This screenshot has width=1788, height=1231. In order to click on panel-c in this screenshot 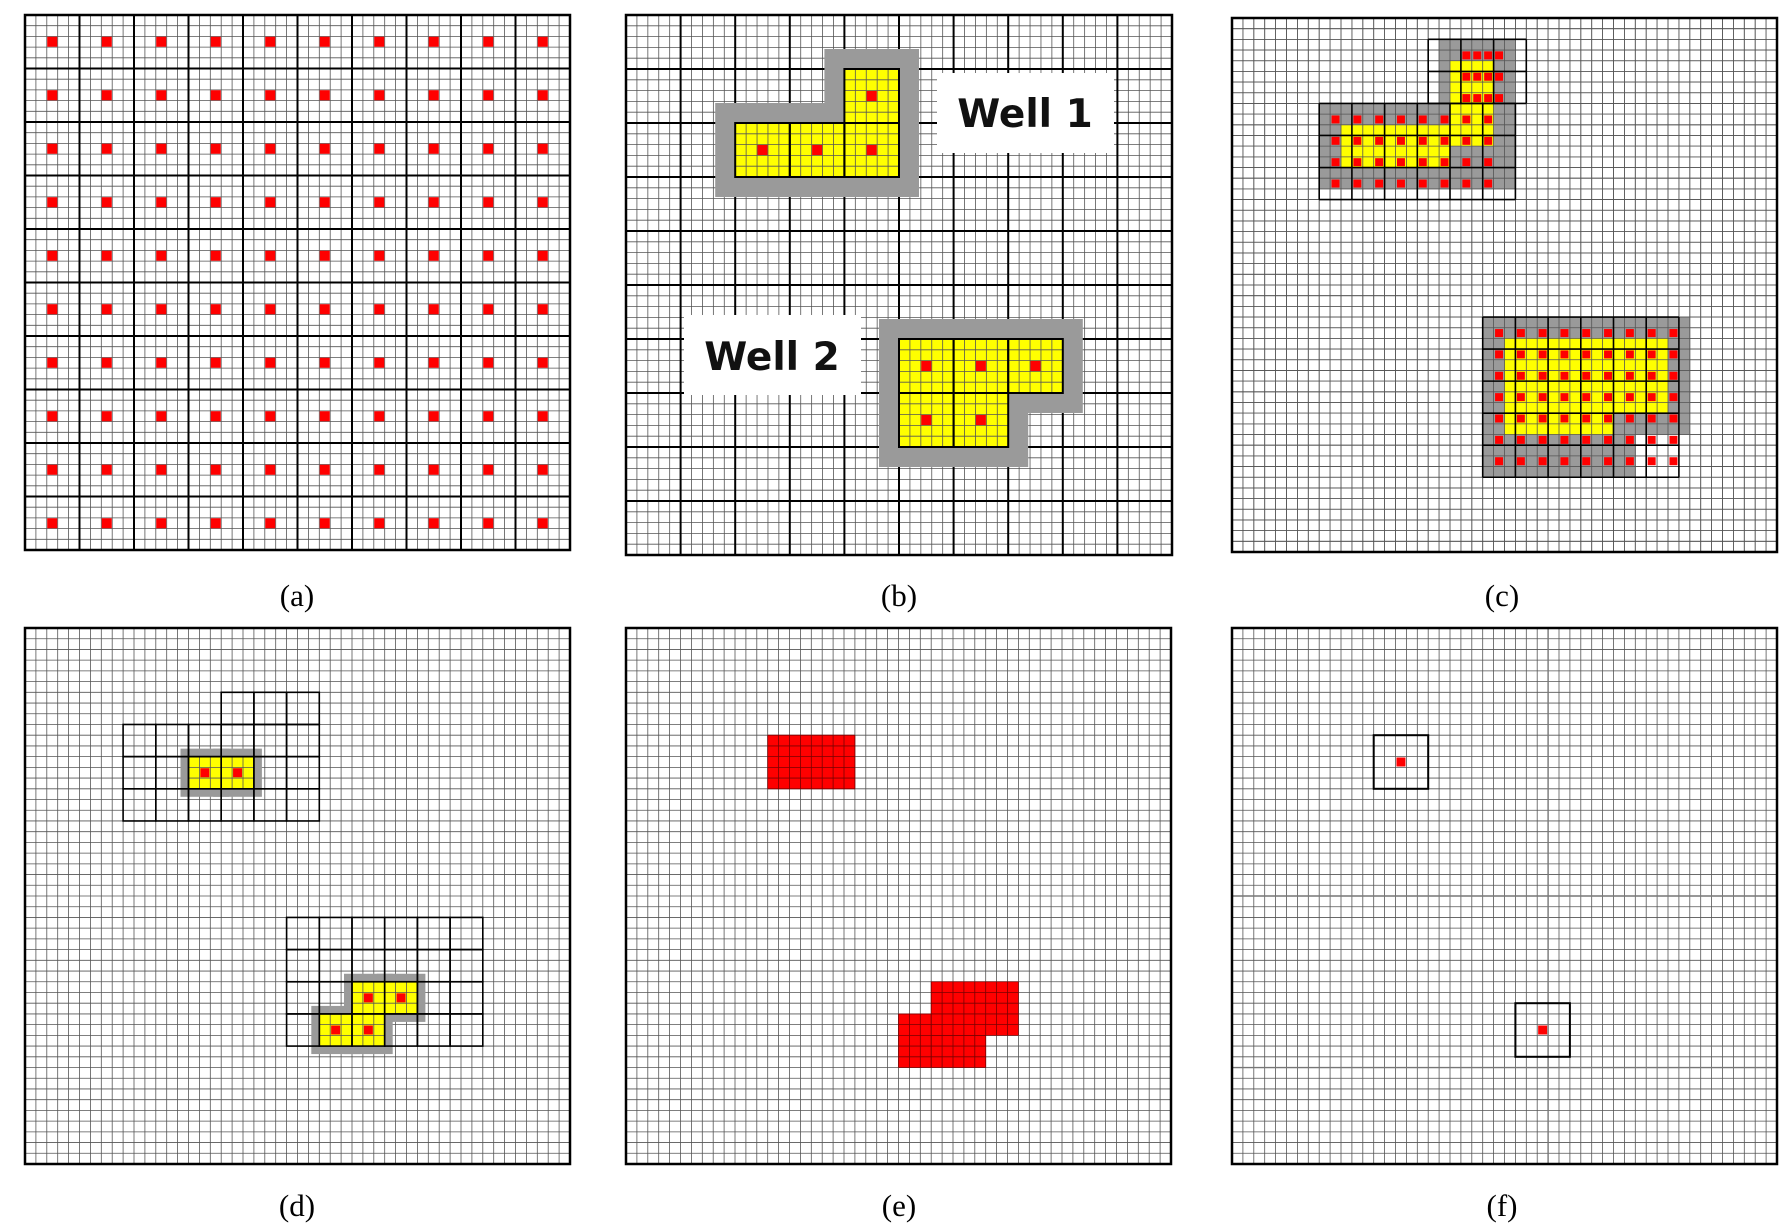, I will do `click(1504, 285)`.